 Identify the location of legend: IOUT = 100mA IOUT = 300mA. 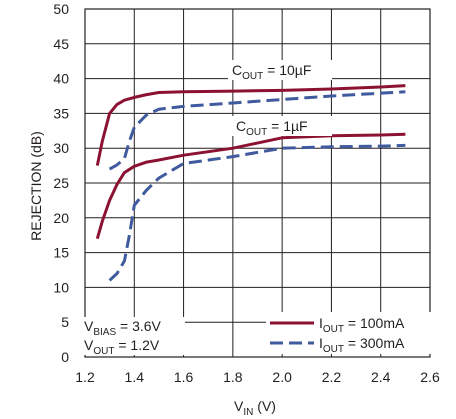
(349, 333).